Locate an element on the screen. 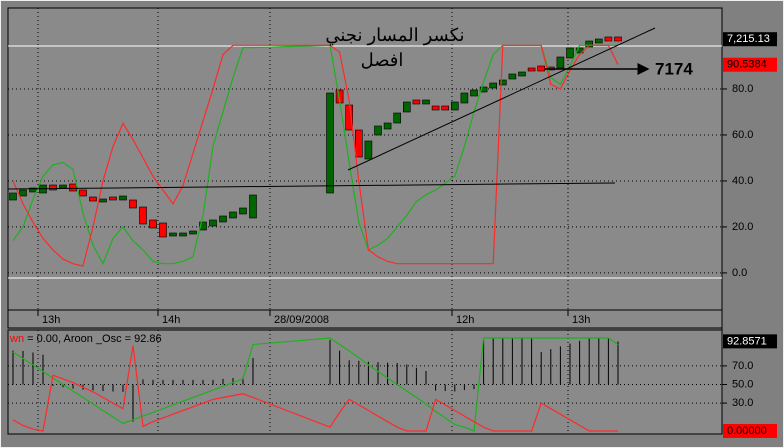  indicator-title: wn = 0.00, Aroon _Osc = 92.86 is located at coordinates (85, 339).